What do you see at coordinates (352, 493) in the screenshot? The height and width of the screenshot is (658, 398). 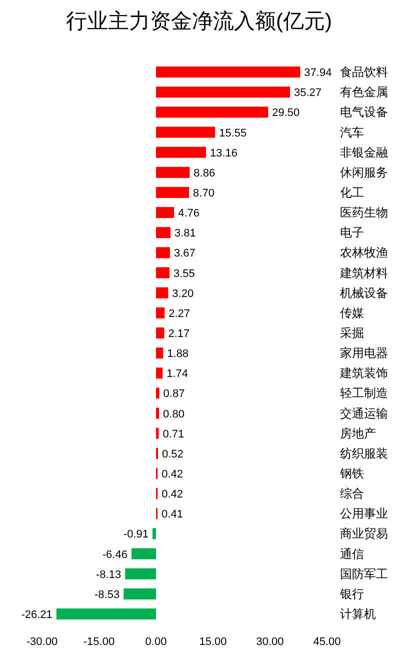 I see `y-tick-label: 综合` at bounding box center [352, 493].